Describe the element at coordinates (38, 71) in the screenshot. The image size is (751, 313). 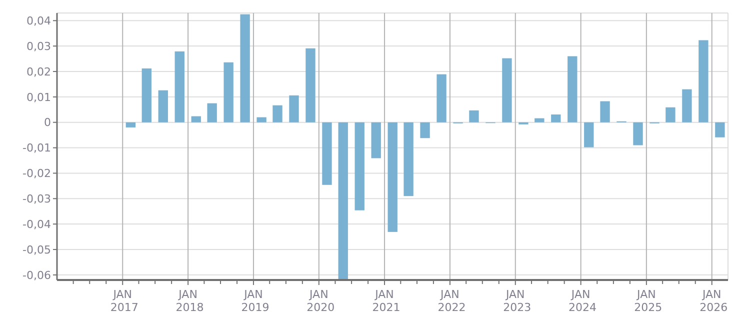
I see `y-tick-label: 0,02` at that location.